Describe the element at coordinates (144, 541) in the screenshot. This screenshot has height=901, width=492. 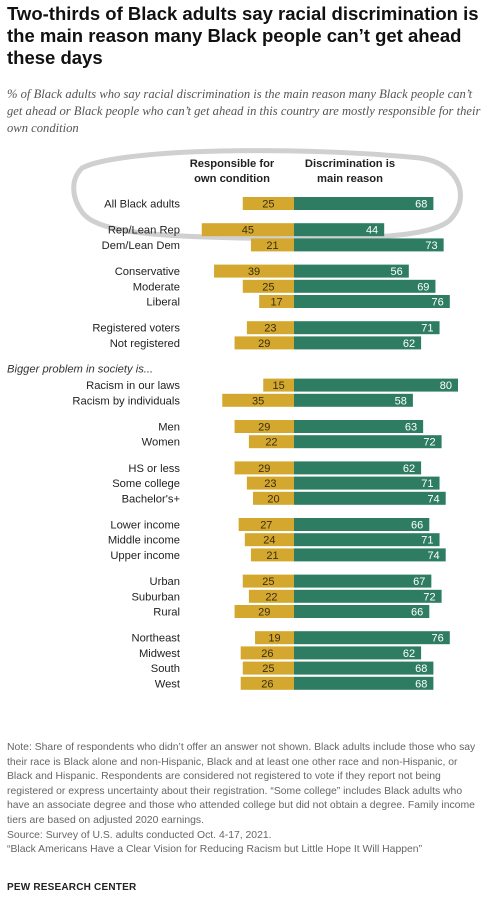
I see `row-label: Middle income` at that location.